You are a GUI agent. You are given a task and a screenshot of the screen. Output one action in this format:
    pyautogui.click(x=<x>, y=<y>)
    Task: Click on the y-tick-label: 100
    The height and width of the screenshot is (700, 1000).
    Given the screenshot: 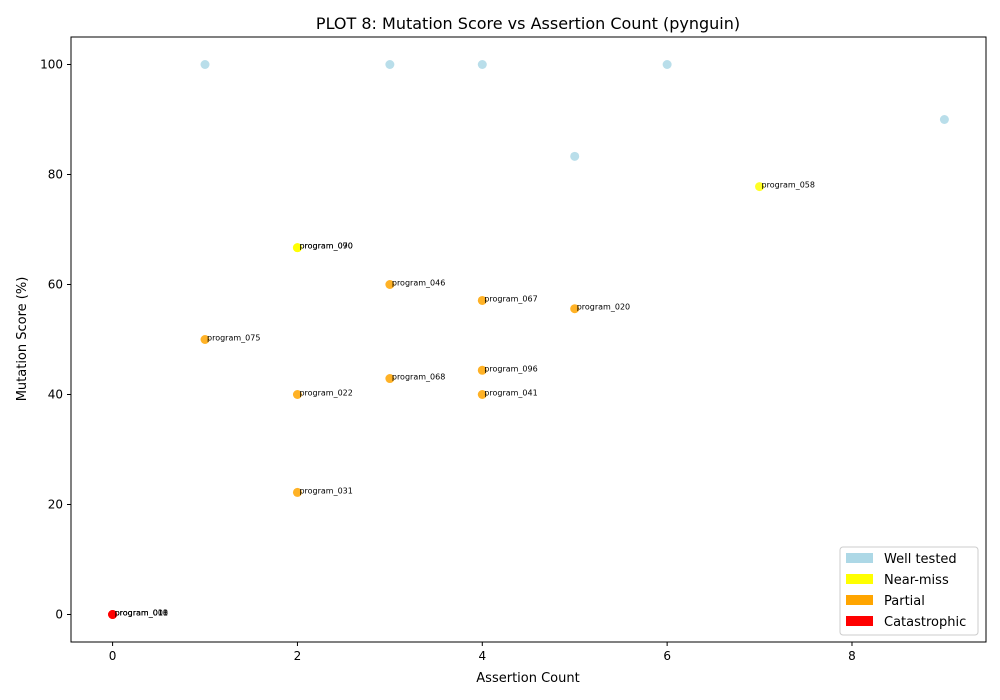 What is the action you would take?
    pyautogui.click(x=51, y=65)
    